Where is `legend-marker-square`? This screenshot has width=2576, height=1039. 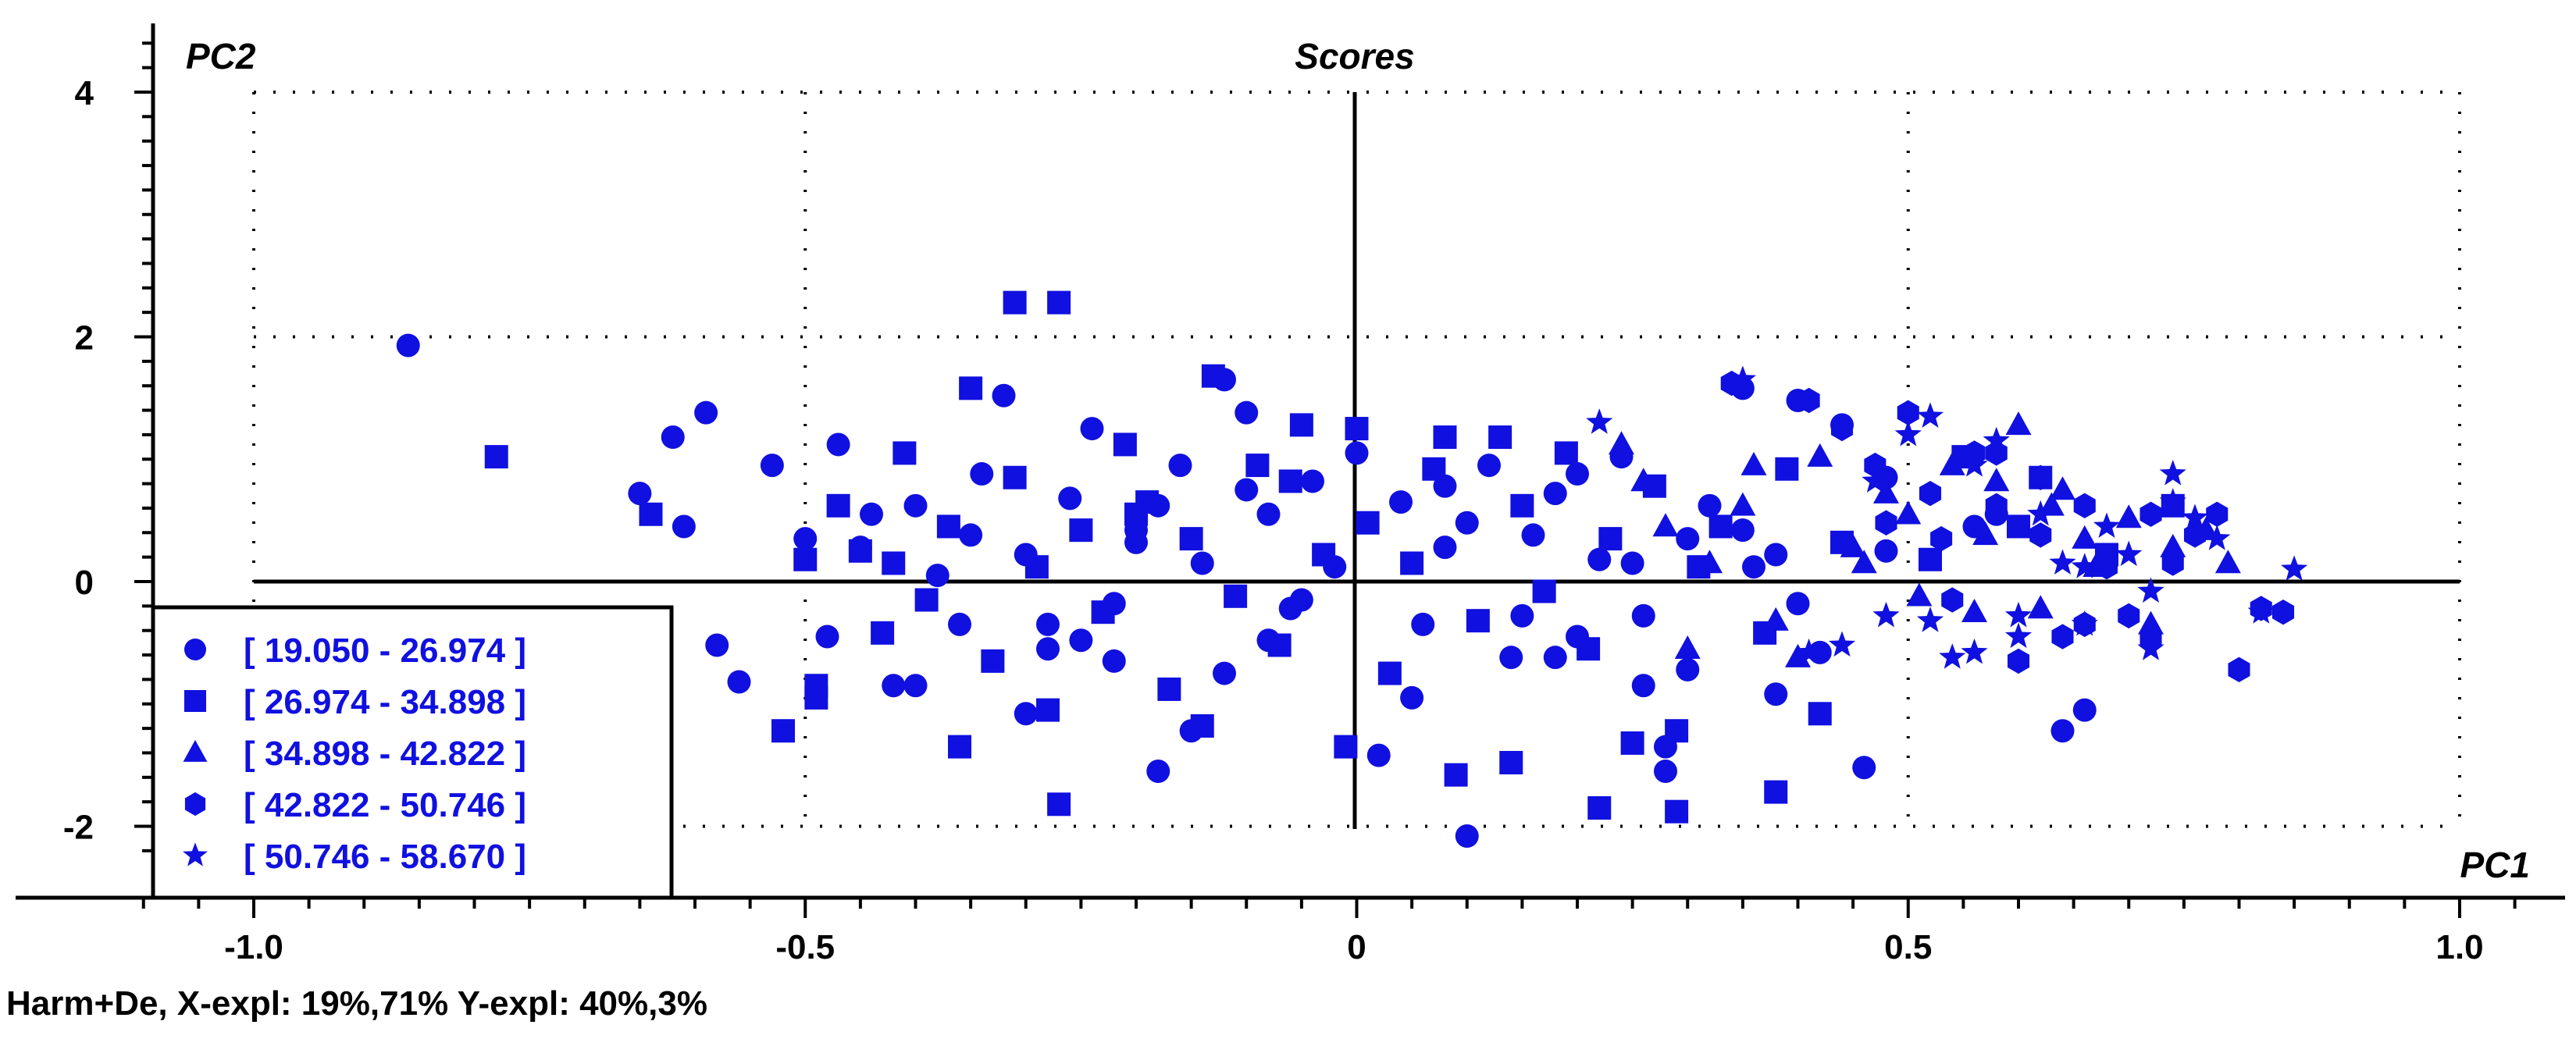 legend-marker-square is located at coordinates (195, 701).